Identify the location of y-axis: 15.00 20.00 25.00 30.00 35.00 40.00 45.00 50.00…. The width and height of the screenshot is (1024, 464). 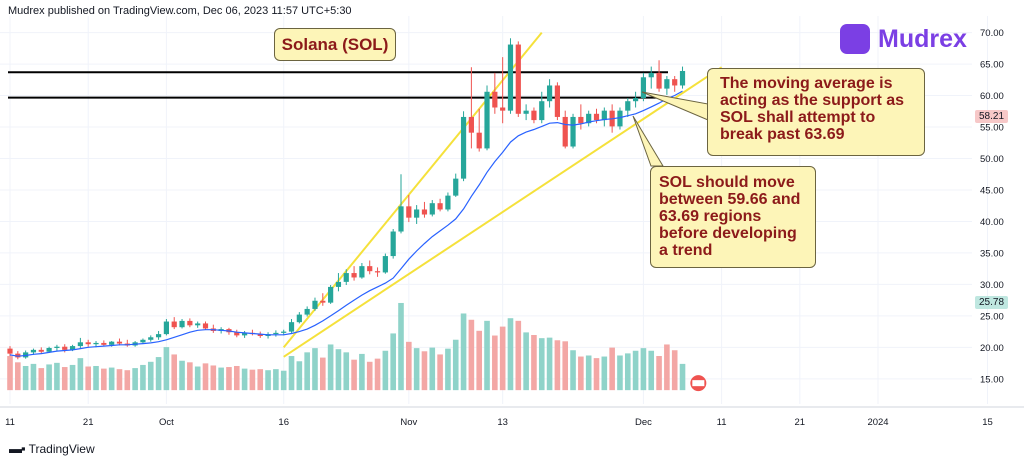
(992, 206).